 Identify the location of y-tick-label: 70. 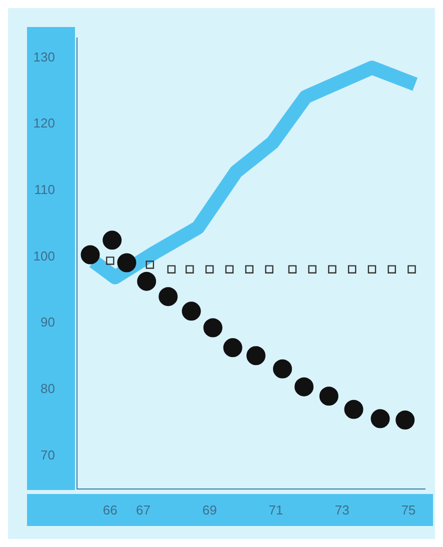
(47, 454).